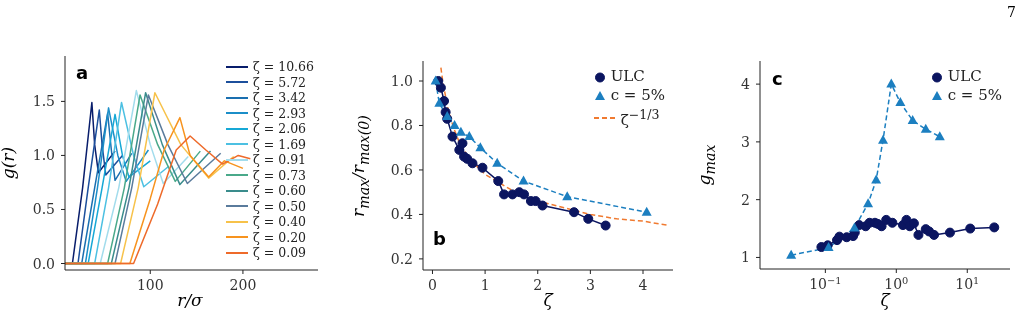  I want to click on x-tick-label: 1, so click(485, 285).